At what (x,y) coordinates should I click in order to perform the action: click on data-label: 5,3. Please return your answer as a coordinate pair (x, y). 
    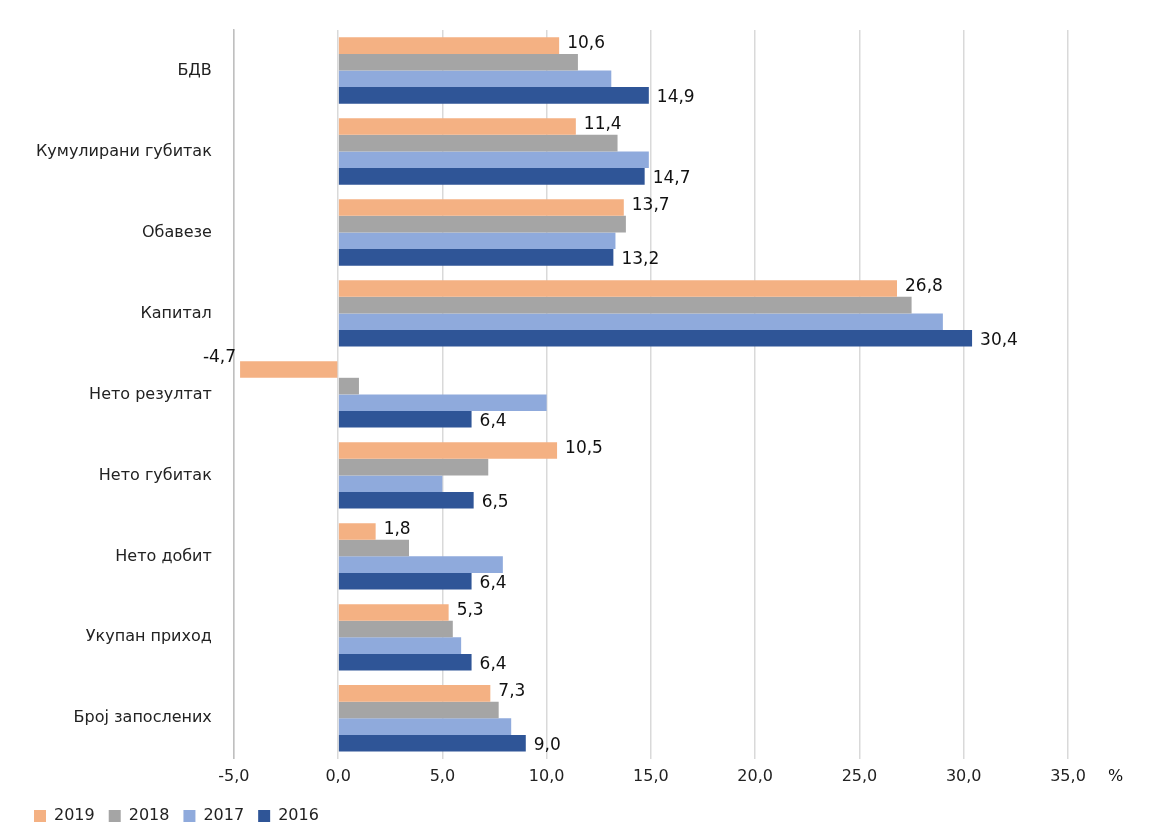
    Looking at the image, I should click on (470, 608).